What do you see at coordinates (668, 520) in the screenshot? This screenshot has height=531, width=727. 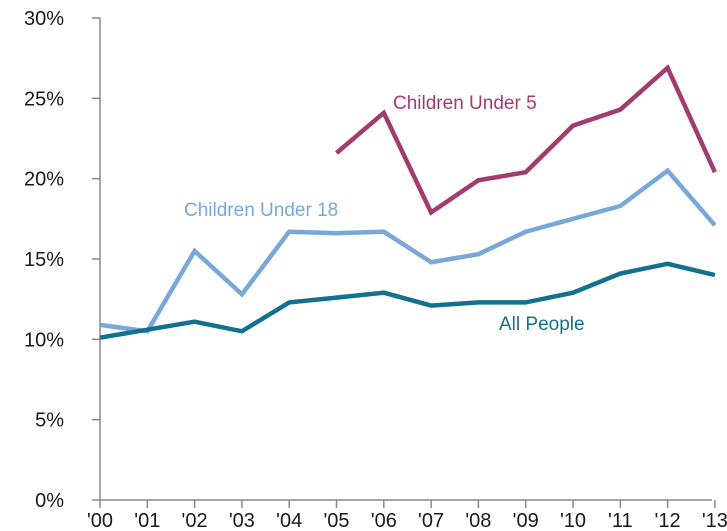 I see `x-tick-label: '12` at bounding box center [668, 520].